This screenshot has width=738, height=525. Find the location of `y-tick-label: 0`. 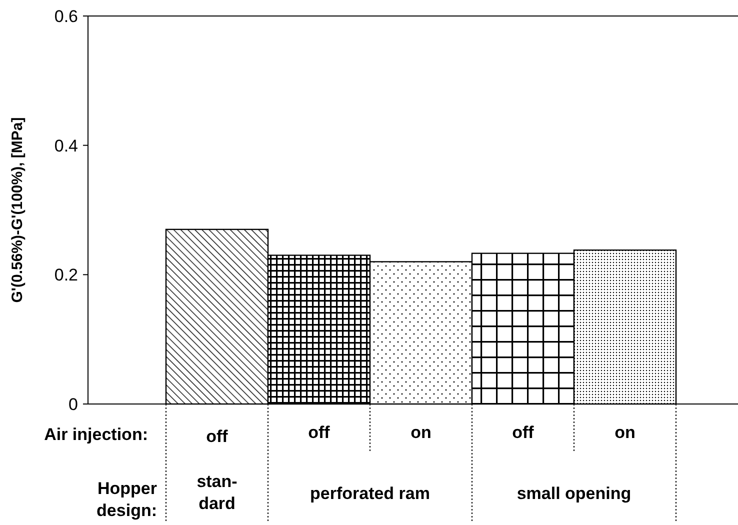

y-tick-label: 0 is located at coordinates (73, 404).